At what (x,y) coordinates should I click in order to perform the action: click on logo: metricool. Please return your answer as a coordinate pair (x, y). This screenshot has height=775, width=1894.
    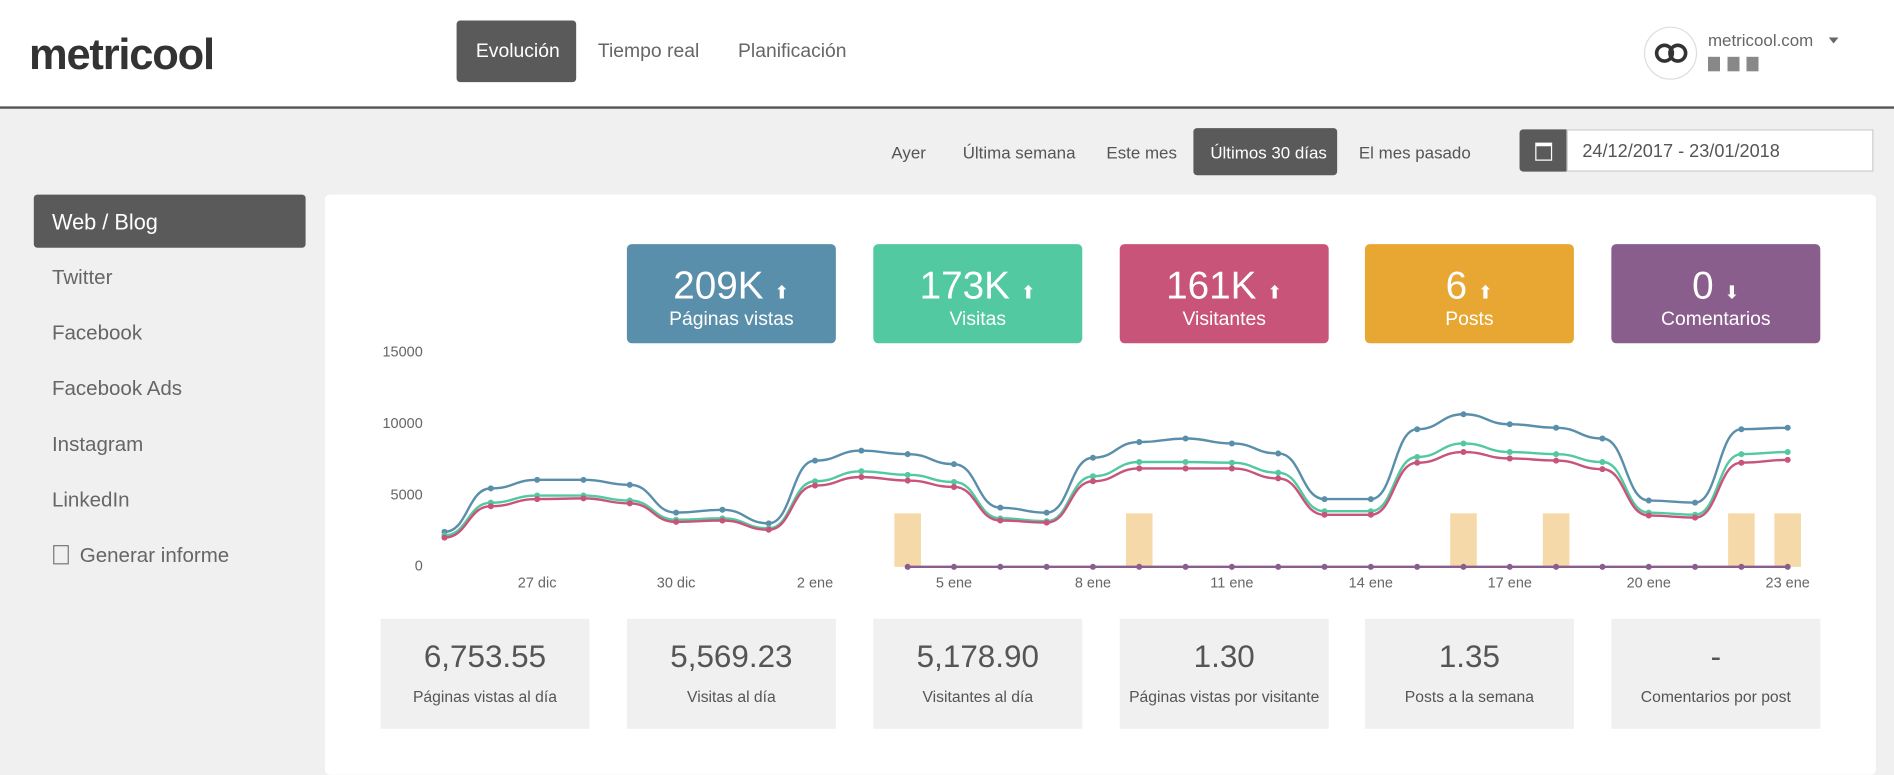
    Looking at the image, I should click on (121, 54).